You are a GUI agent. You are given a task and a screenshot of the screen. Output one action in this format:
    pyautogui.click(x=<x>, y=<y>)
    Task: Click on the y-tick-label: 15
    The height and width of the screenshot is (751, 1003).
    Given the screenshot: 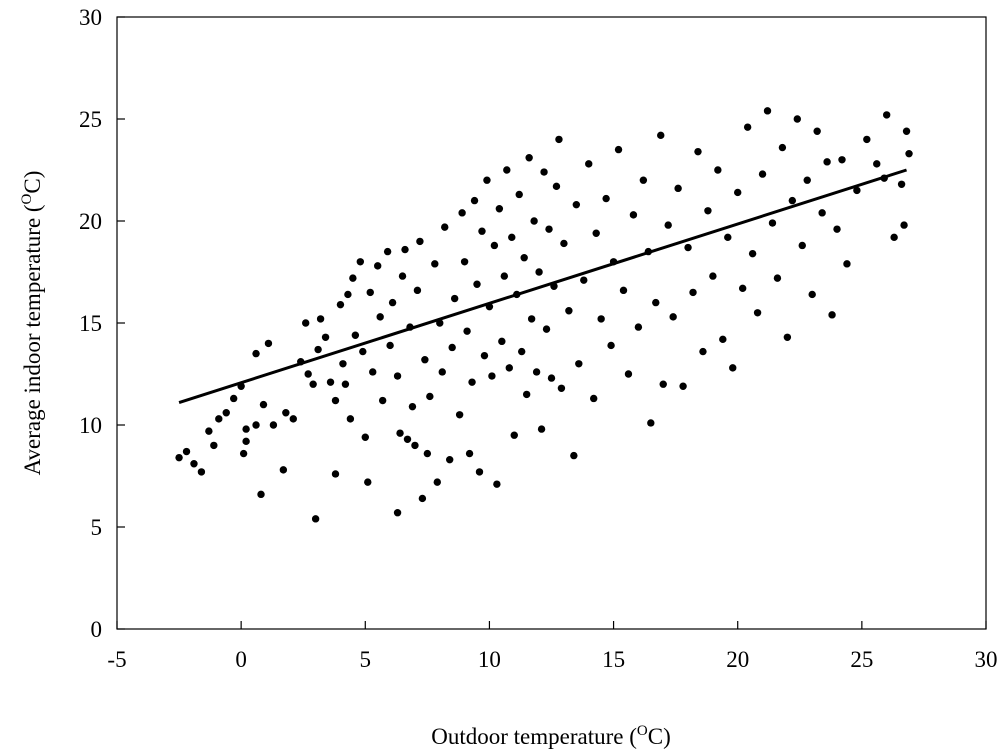 What is the action you would take?
    pyautogui.click(x=90, y=323)
    